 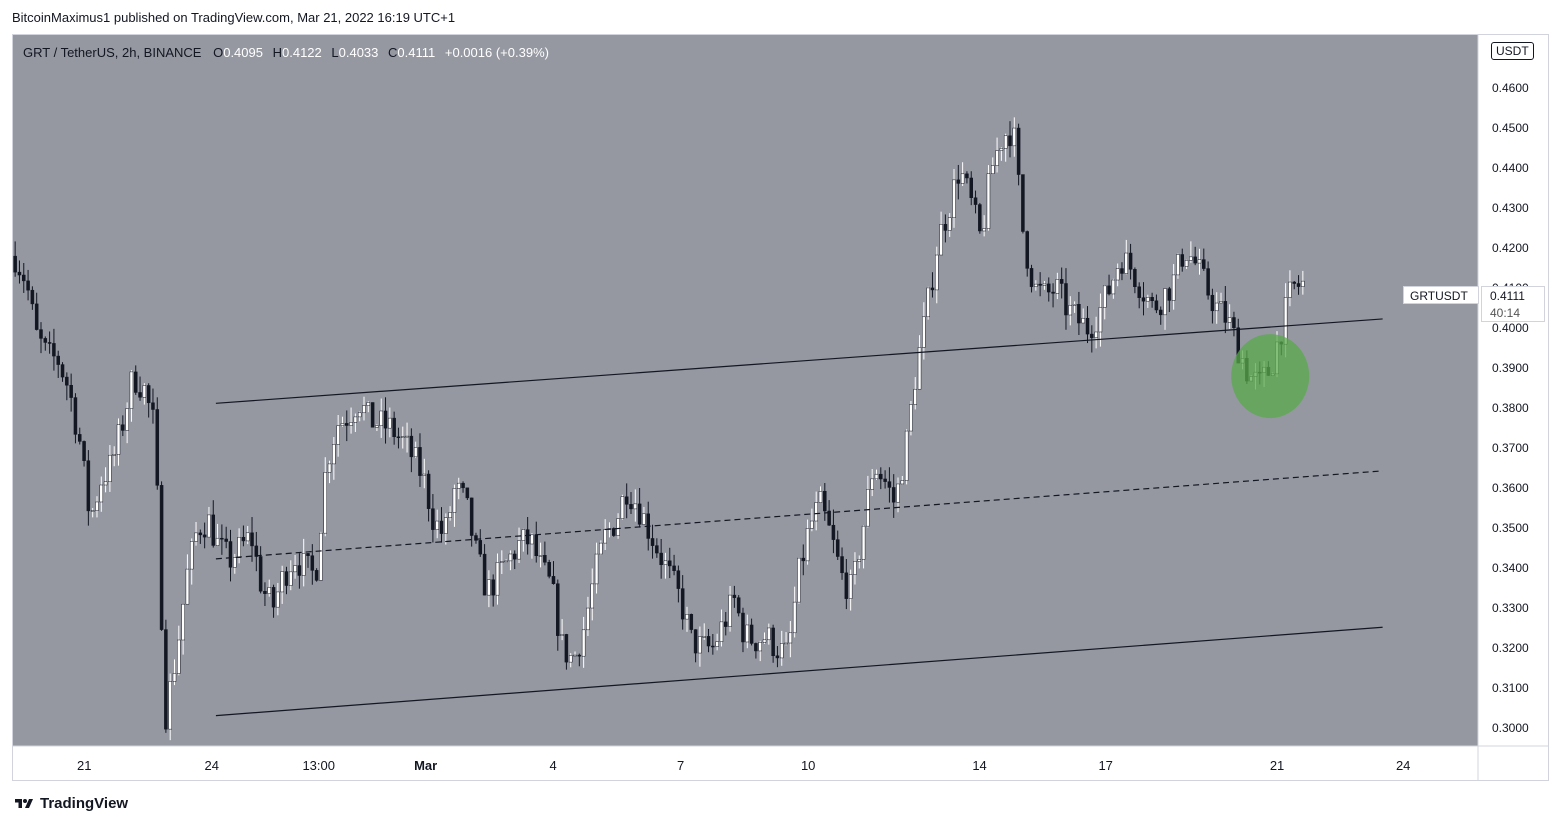 What do you see at coordinates (1510, 608) in the screenshot?
I see `price-tick-label: 0.3300` at bounding box center [1510, 608].